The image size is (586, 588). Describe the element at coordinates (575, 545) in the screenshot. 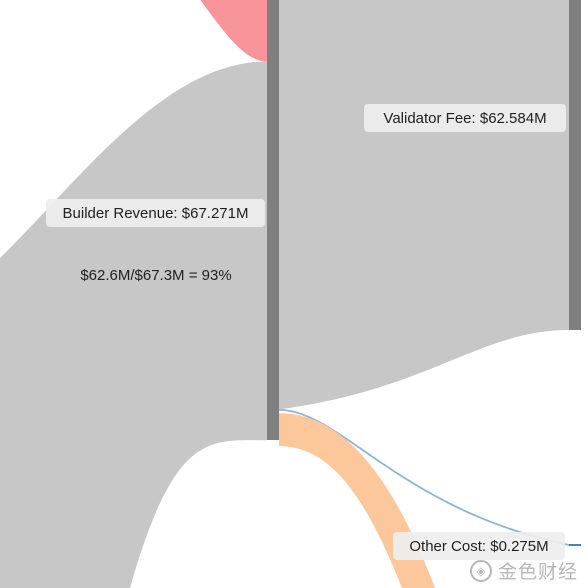

I see `node-other-cost` at that location.